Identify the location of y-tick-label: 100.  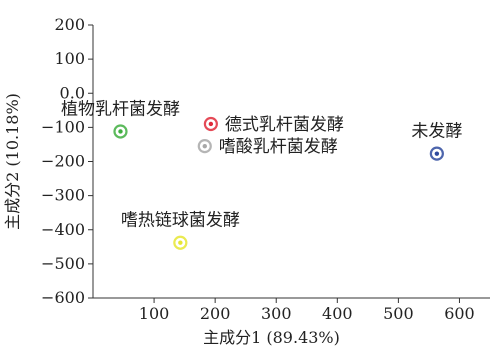
(69, 58).